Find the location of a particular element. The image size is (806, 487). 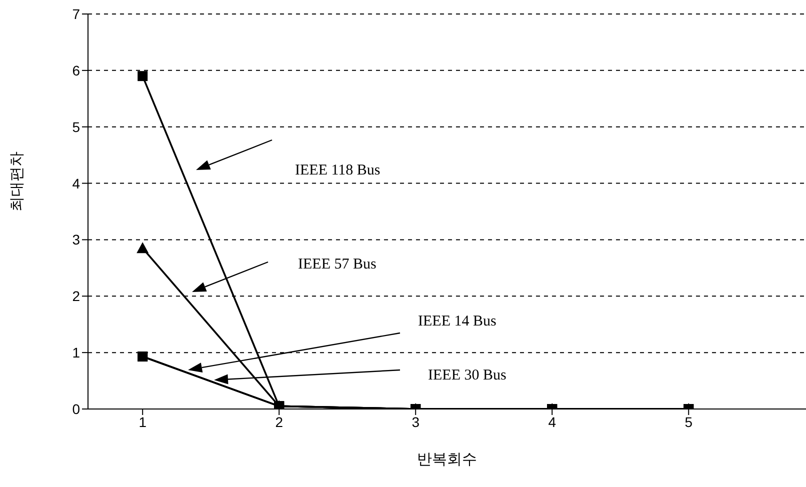

y-tick-label: 0 is located at coordinates (76, 408).